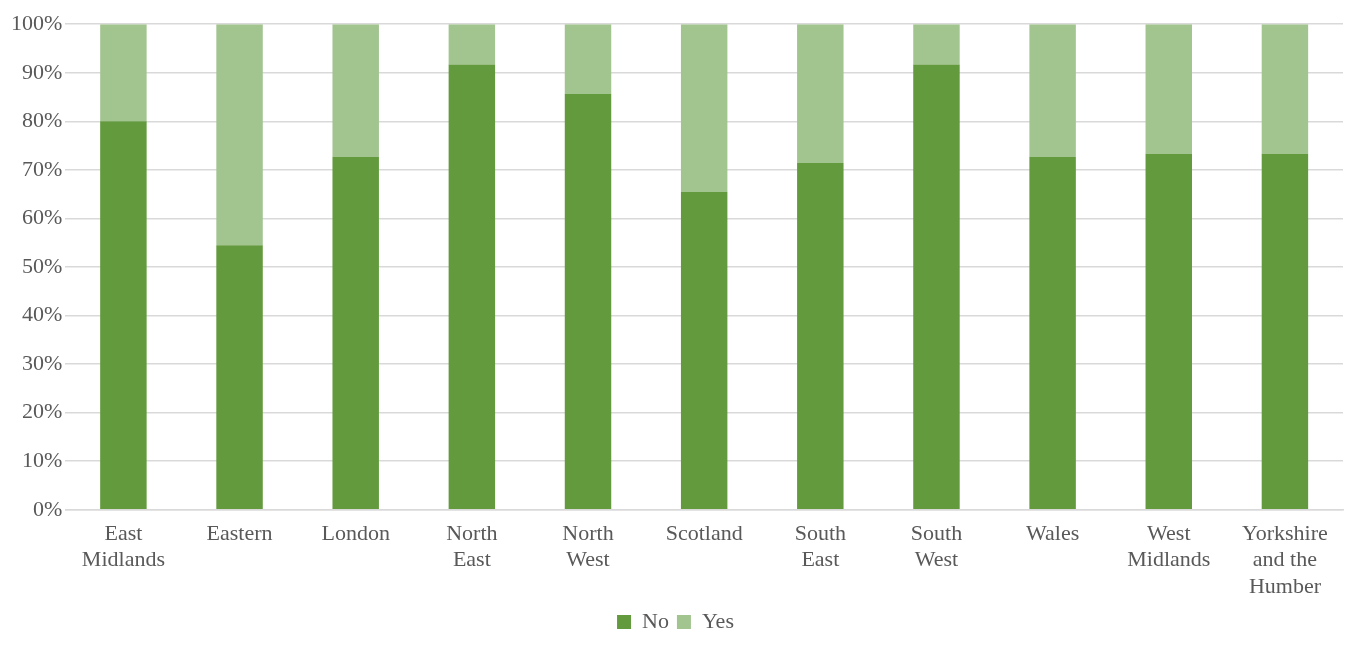  I want to click on x-tick-label: South West, so click(936, 545).